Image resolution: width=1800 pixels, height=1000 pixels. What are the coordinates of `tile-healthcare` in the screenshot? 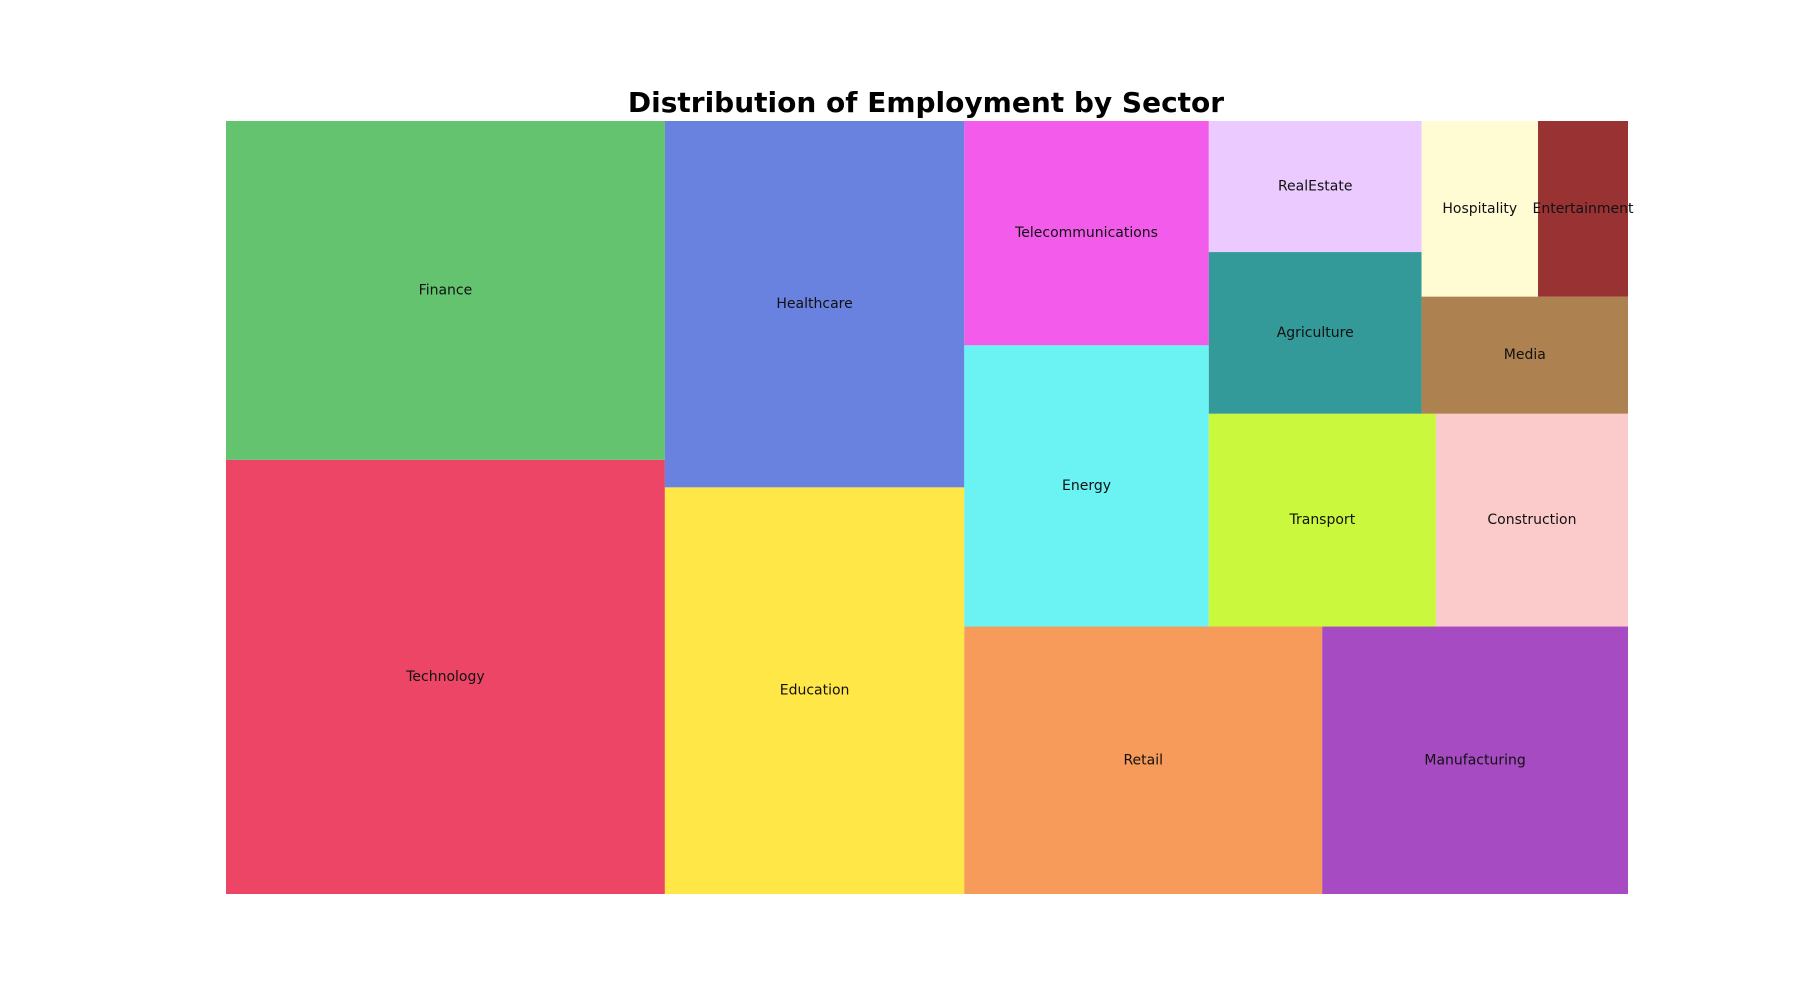 It's located at (814, 304).